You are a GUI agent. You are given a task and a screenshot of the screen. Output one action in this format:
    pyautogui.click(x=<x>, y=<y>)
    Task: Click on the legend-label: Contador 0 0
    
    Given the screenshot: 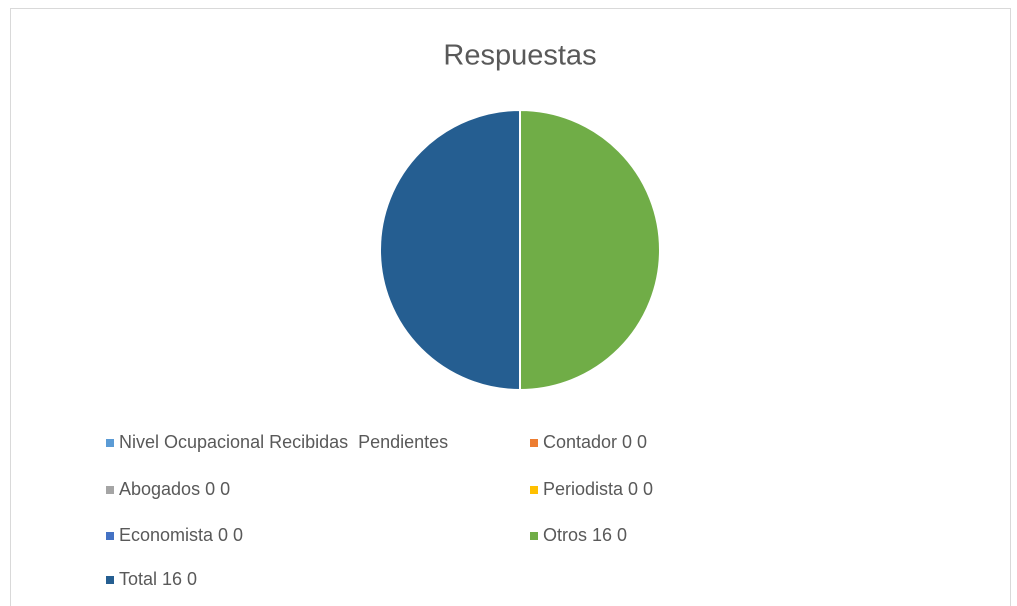 What is the action you would take?
    pyautogui.click(x=595, y=442)
    